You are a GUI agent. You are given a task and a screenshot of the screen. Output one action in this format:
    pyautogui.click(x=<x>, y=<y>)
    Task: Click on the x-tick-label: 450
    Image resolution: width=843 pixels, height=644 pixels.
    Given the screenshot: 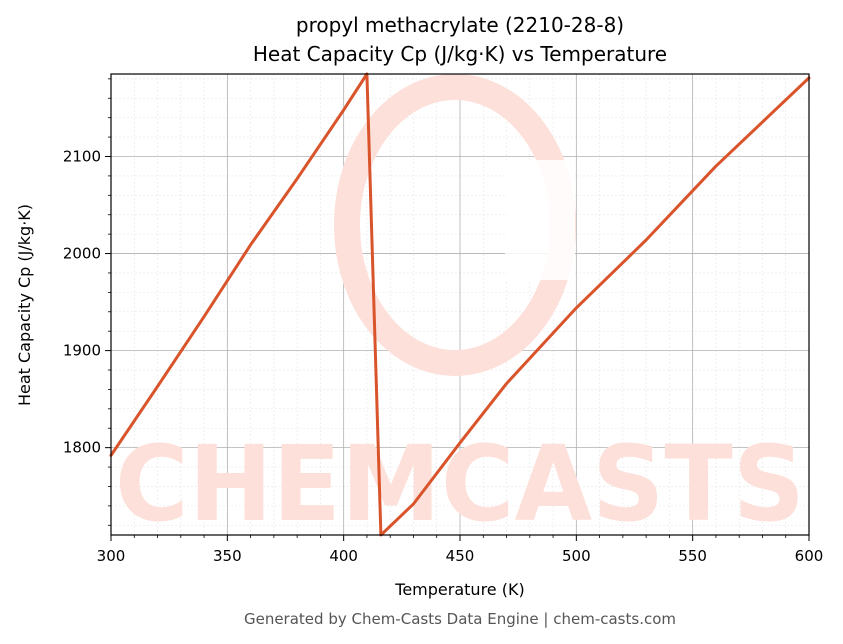 What is the action you would take?
    pyautogui.click(x=460, y=556)
    